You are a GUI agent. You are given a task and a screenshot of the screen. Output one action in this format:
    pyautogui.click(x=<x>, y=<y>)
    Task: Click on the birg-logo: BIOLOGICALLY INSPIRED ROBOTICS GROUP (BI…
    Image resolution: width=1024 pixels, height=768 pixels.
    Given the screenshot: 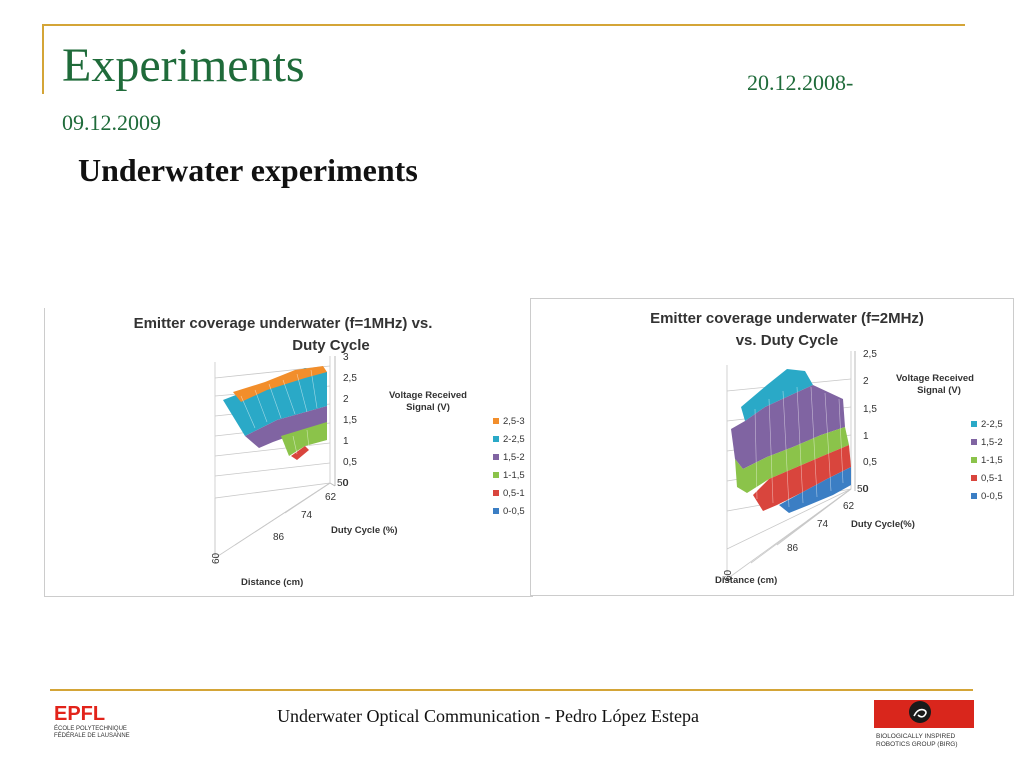 What is the action you would take?
    pyautogui.click(x=924, y=723)
    